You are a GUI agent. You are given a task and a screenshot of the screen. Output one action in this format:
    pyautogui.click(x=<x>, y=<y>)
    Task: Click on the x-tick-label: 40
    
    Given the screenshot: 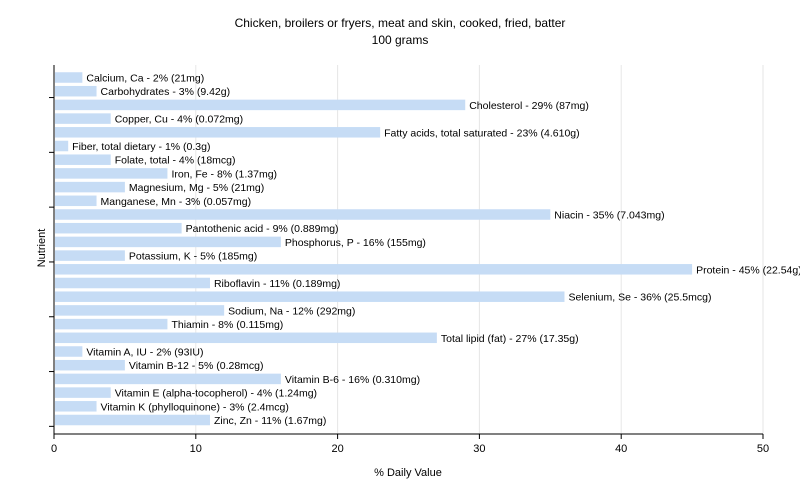 What is the action you would take?
    pyautogui.click(x=621, y=449)
    